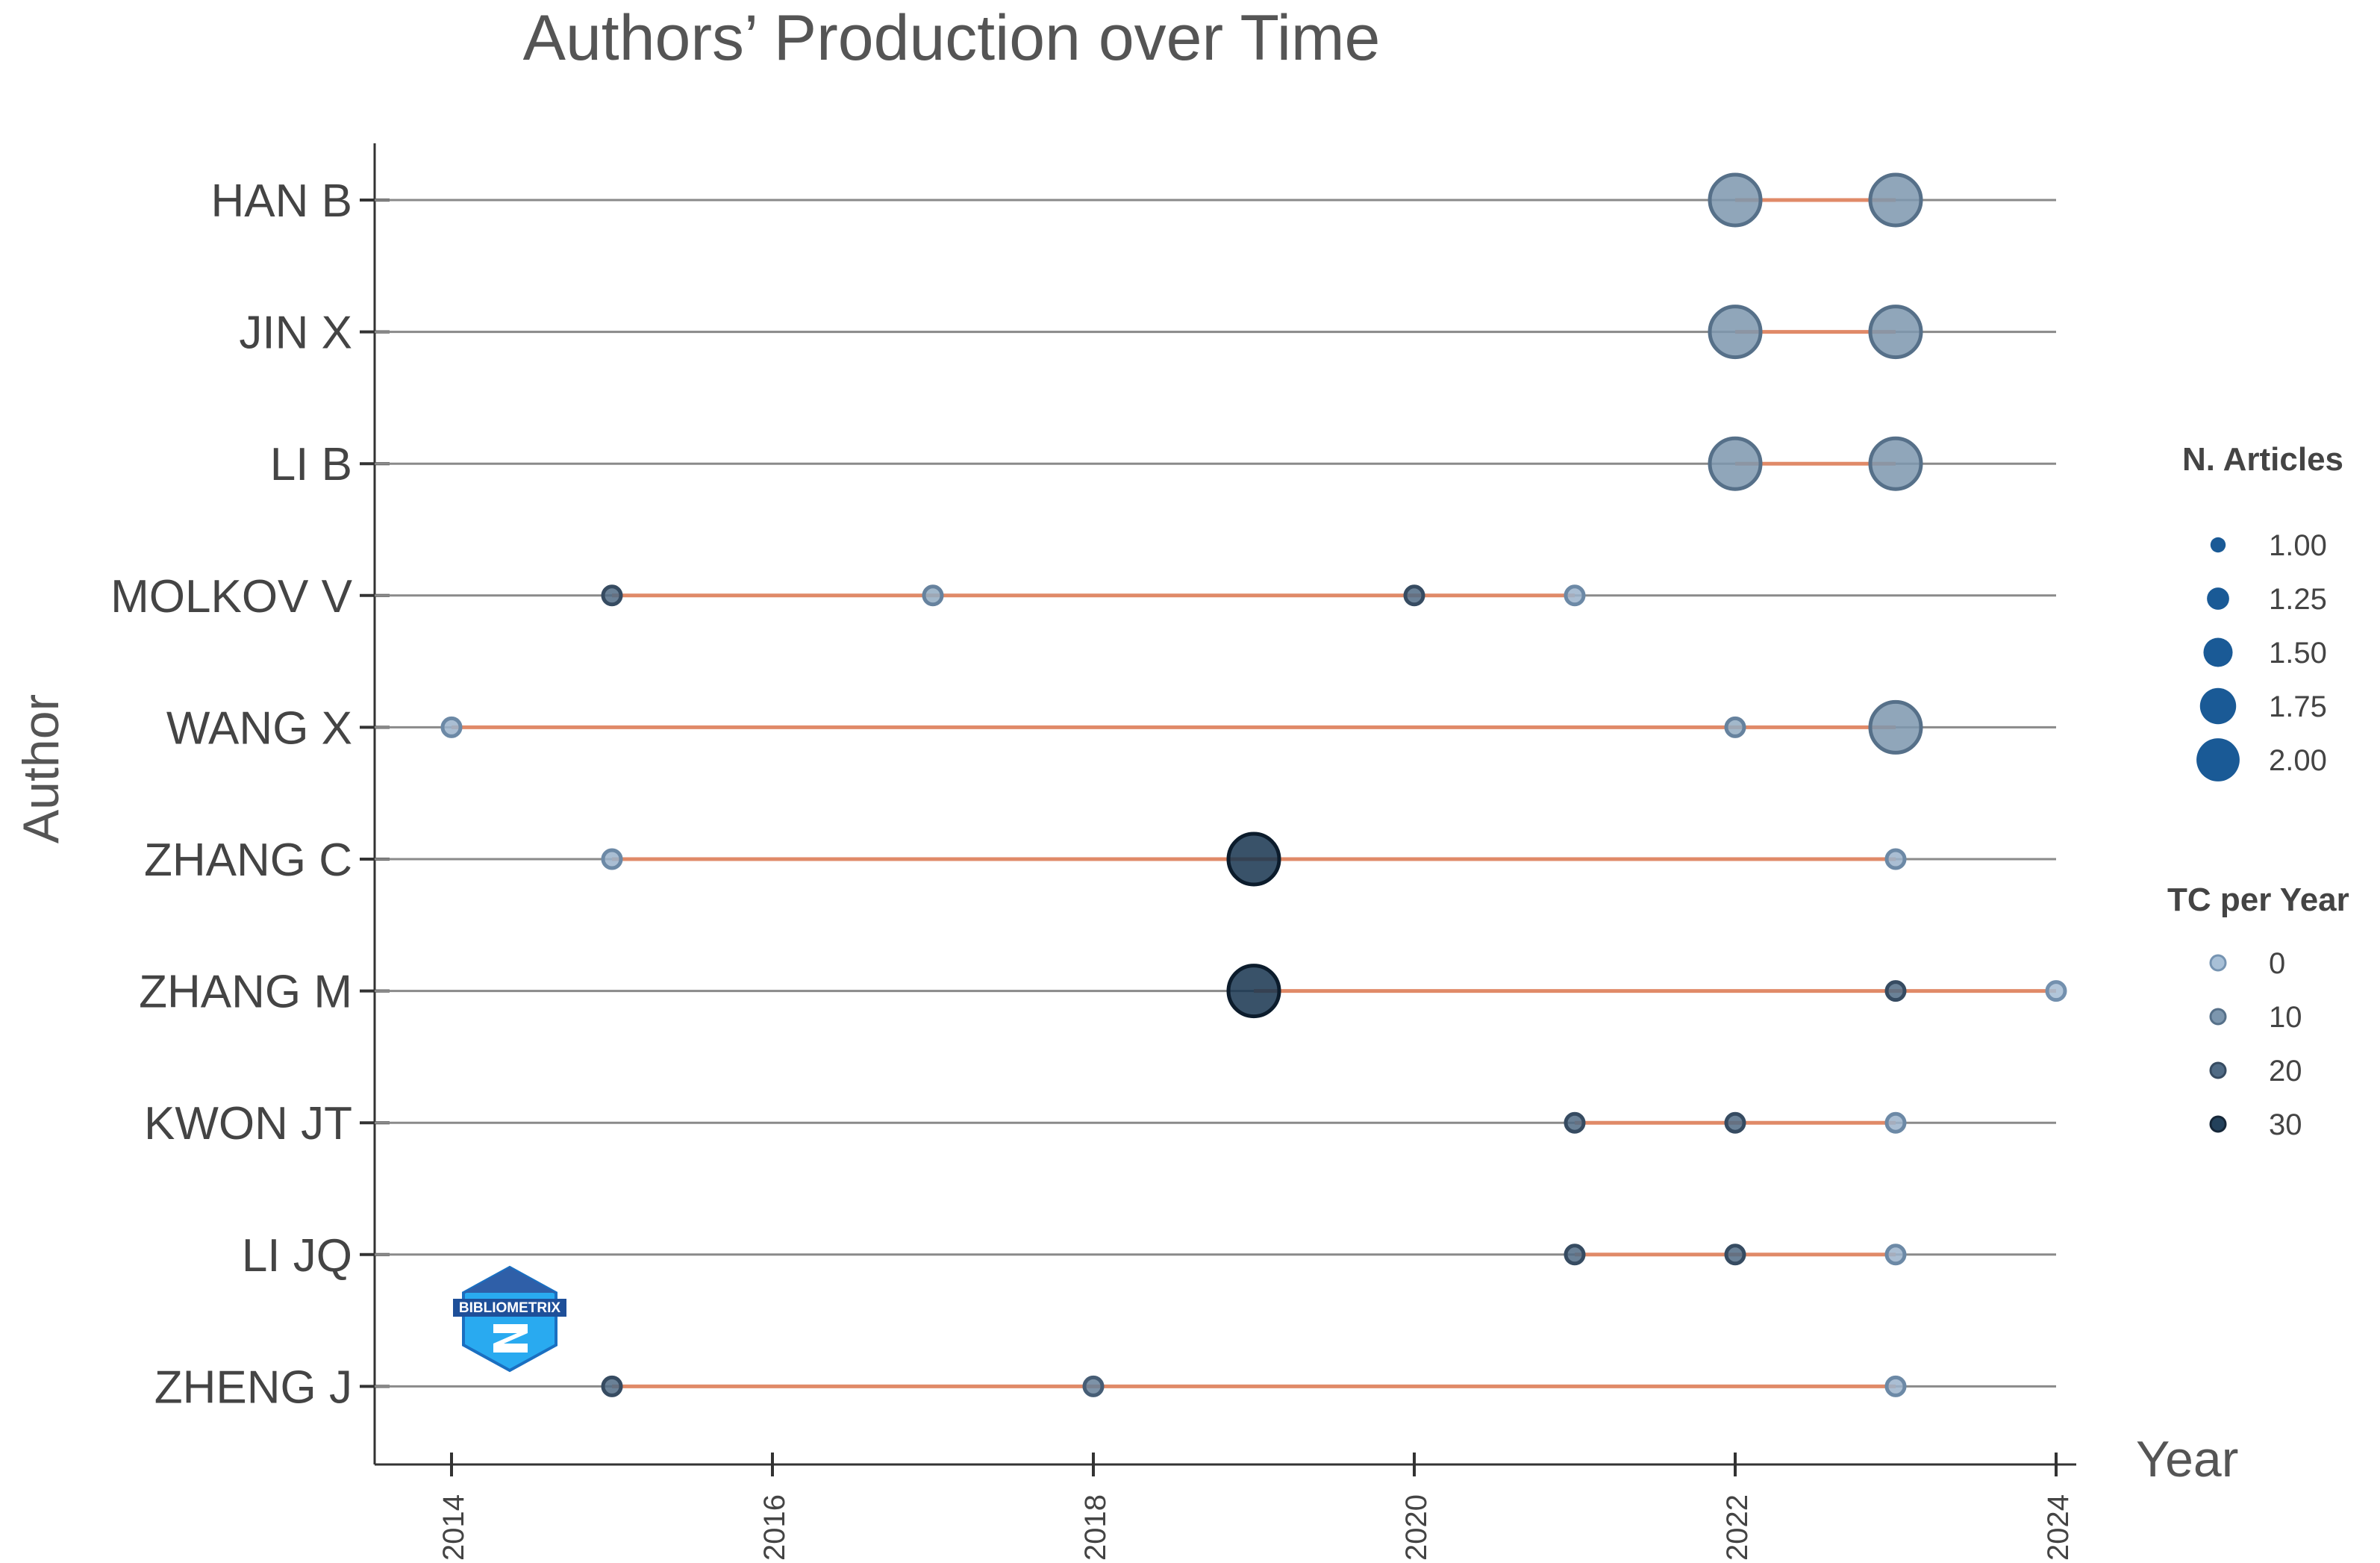 This screenshot has height=1563, width=2380. I want to click on legend-size-label: 2.00, so click(2298, 760).